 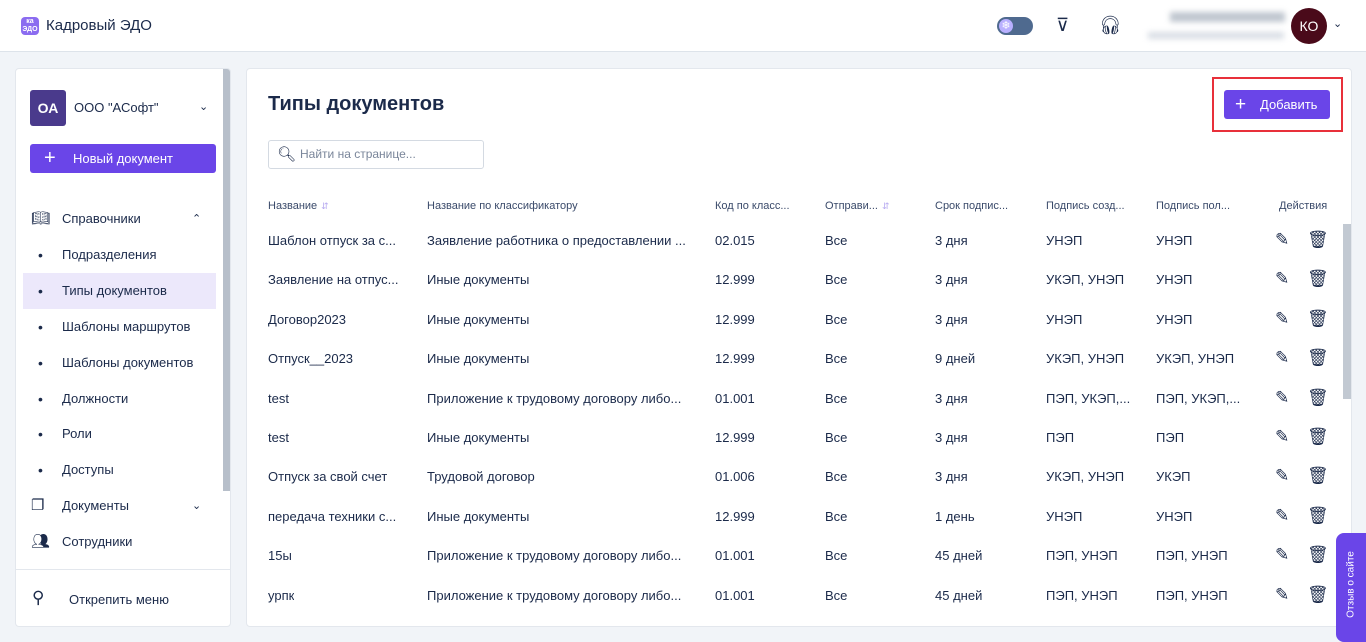 I want to click on search-input, so click(x=387, y=154).